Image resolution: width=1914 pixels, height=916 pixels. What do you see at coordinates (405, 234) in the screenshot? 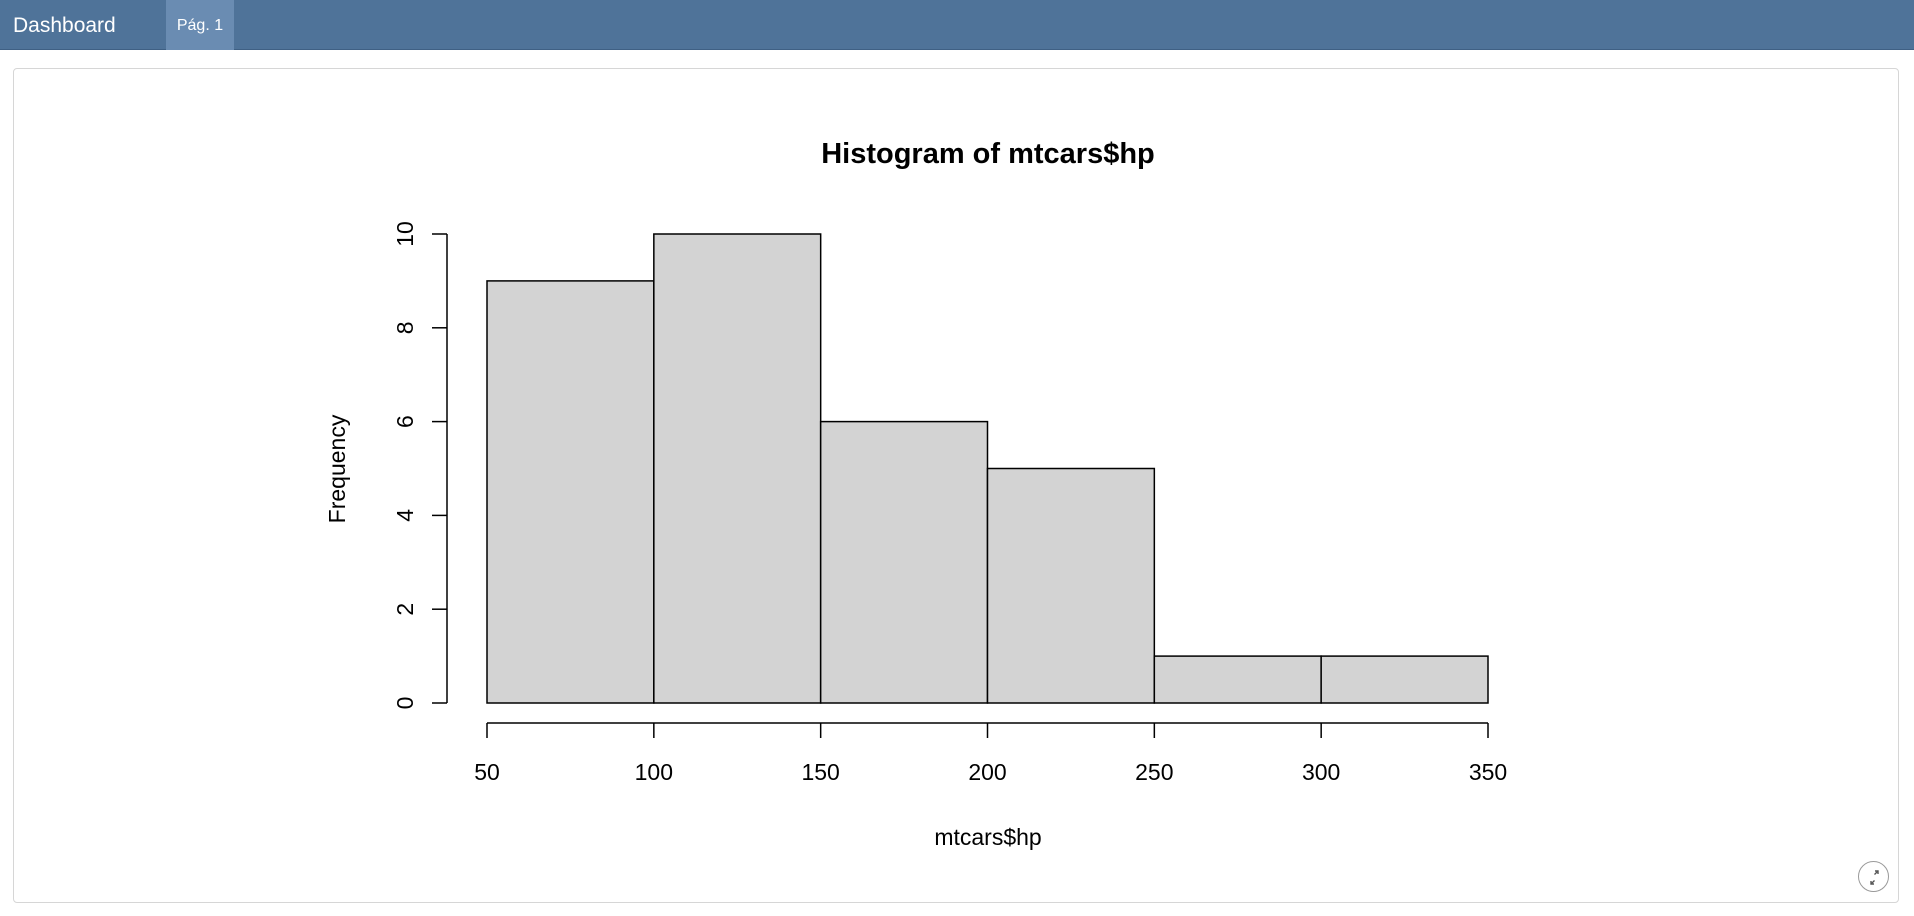
I see `y-tick-label: 10` at bounding box center [405, 234].